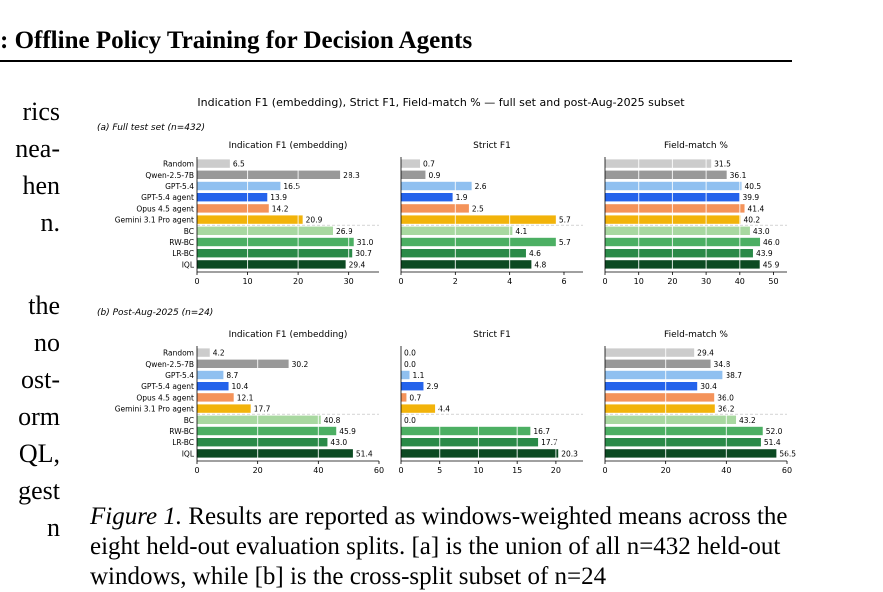 Image resolution: width=883 pixels, height=592 pixels. Describe the element at coordinates (165, 397) in the screenshot. I see `category-label: Opus 4.5 agent` at that location.